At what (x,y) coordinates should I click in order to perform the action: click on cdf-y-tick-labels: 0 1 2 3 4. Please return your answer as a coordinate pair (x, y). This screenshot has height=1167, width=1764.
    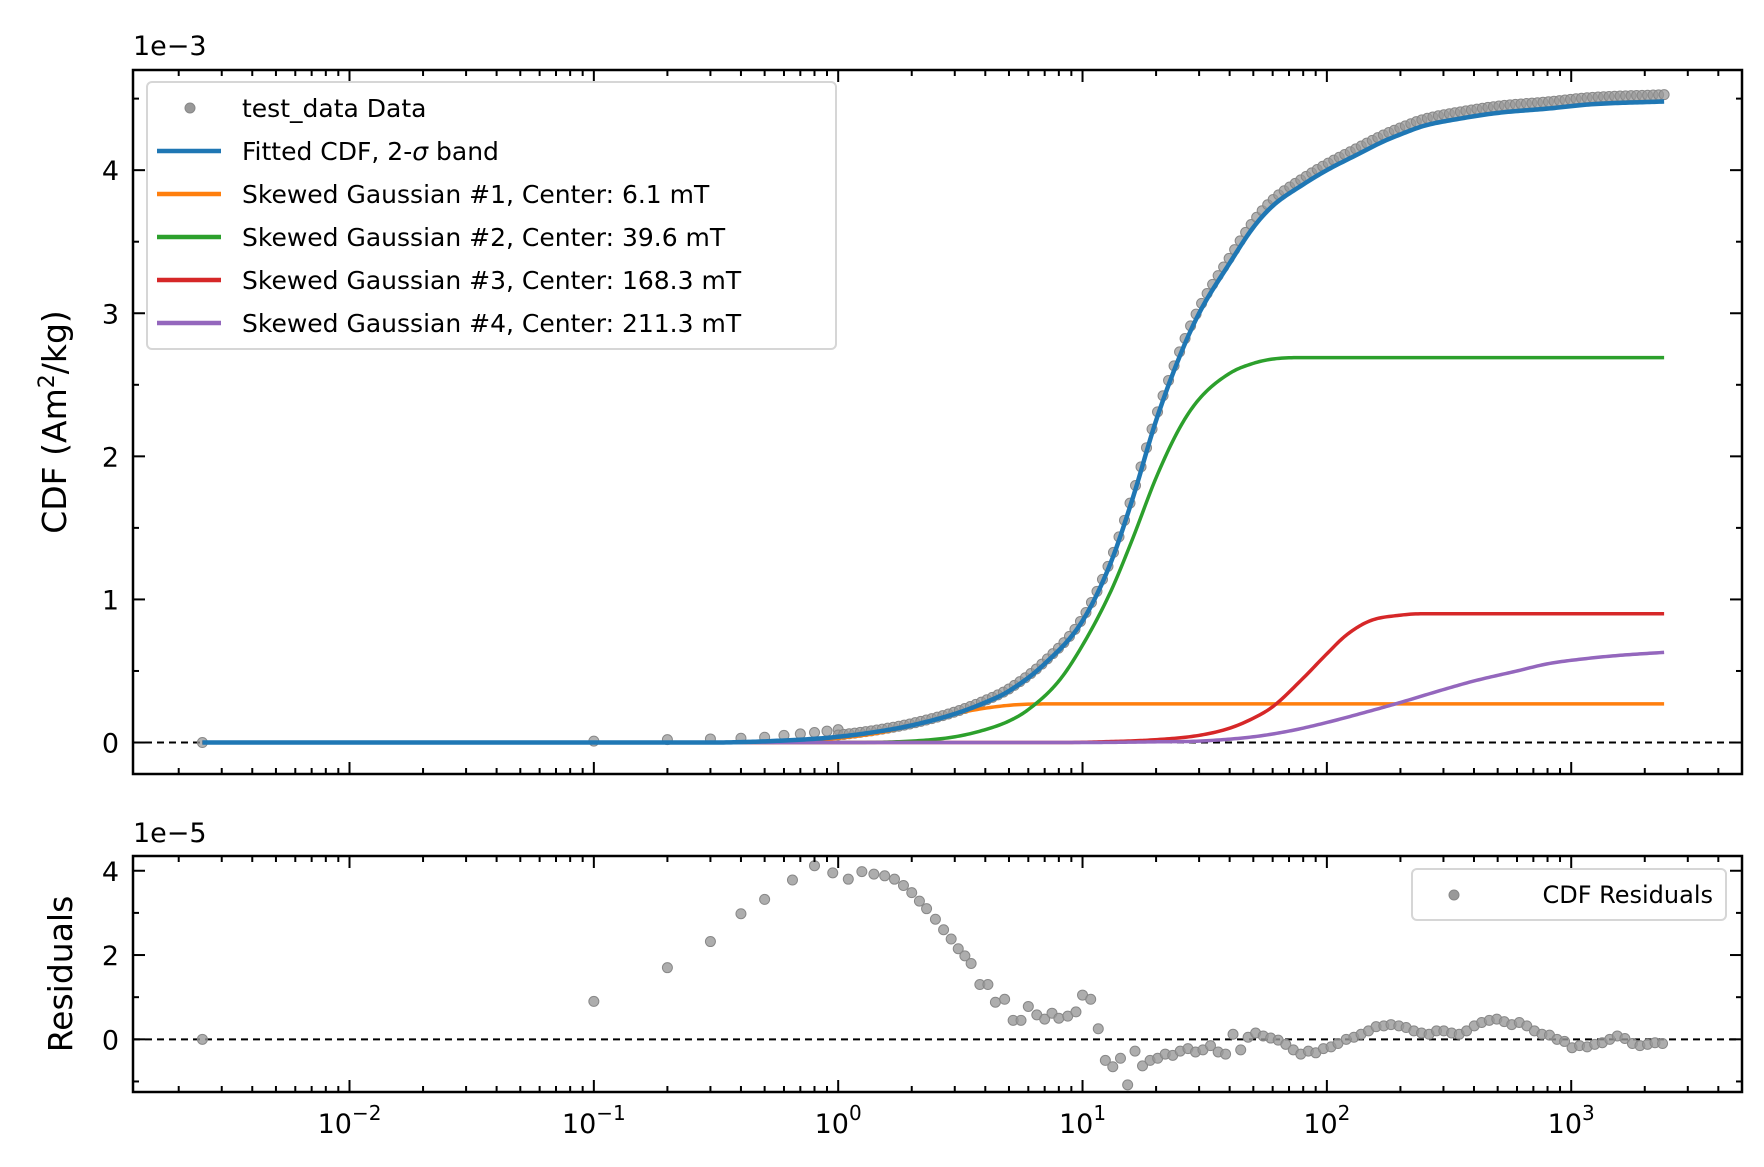
    Looking at the image, I should click on (110, 457).